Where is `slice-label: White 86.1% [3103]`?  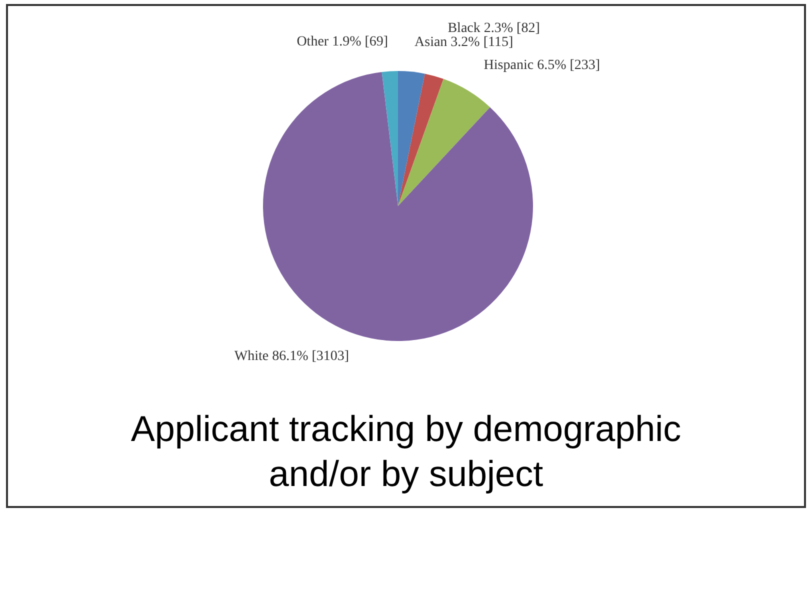 slice-label: White 86.1% [3103] is located at coordinates (292, 356).